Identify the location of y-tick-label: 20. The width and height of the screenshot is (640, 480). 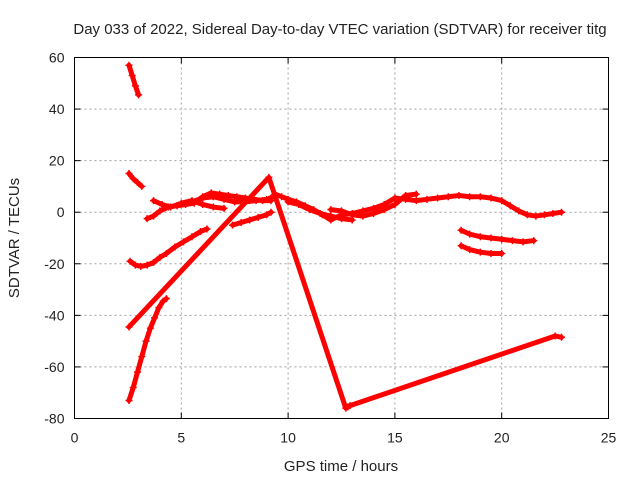
(57, 161).